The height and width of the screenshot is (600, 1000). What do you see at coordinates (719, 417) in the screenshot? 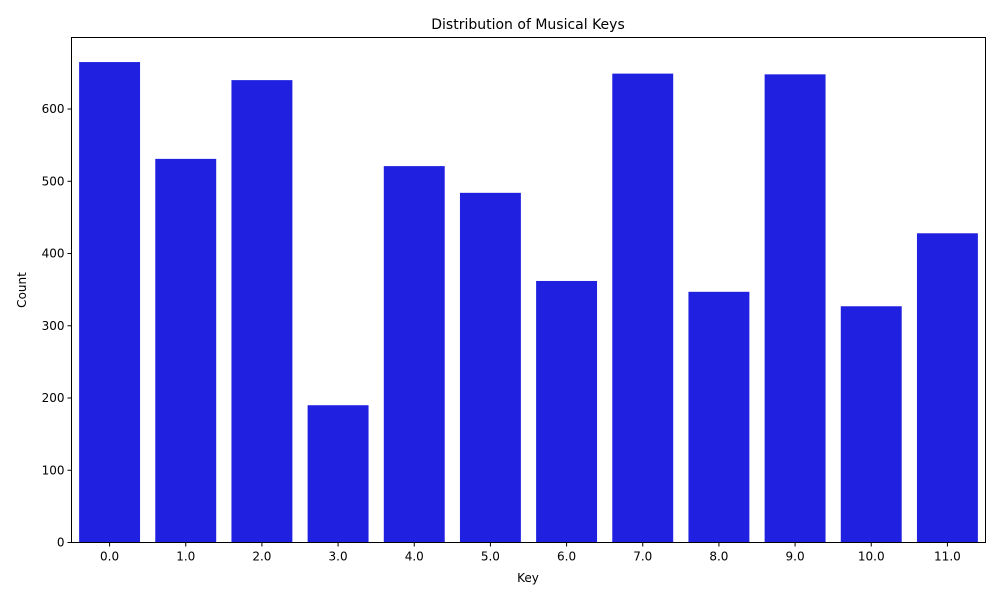
I see `bar-key-8.0` at bounding box center [719, 417].